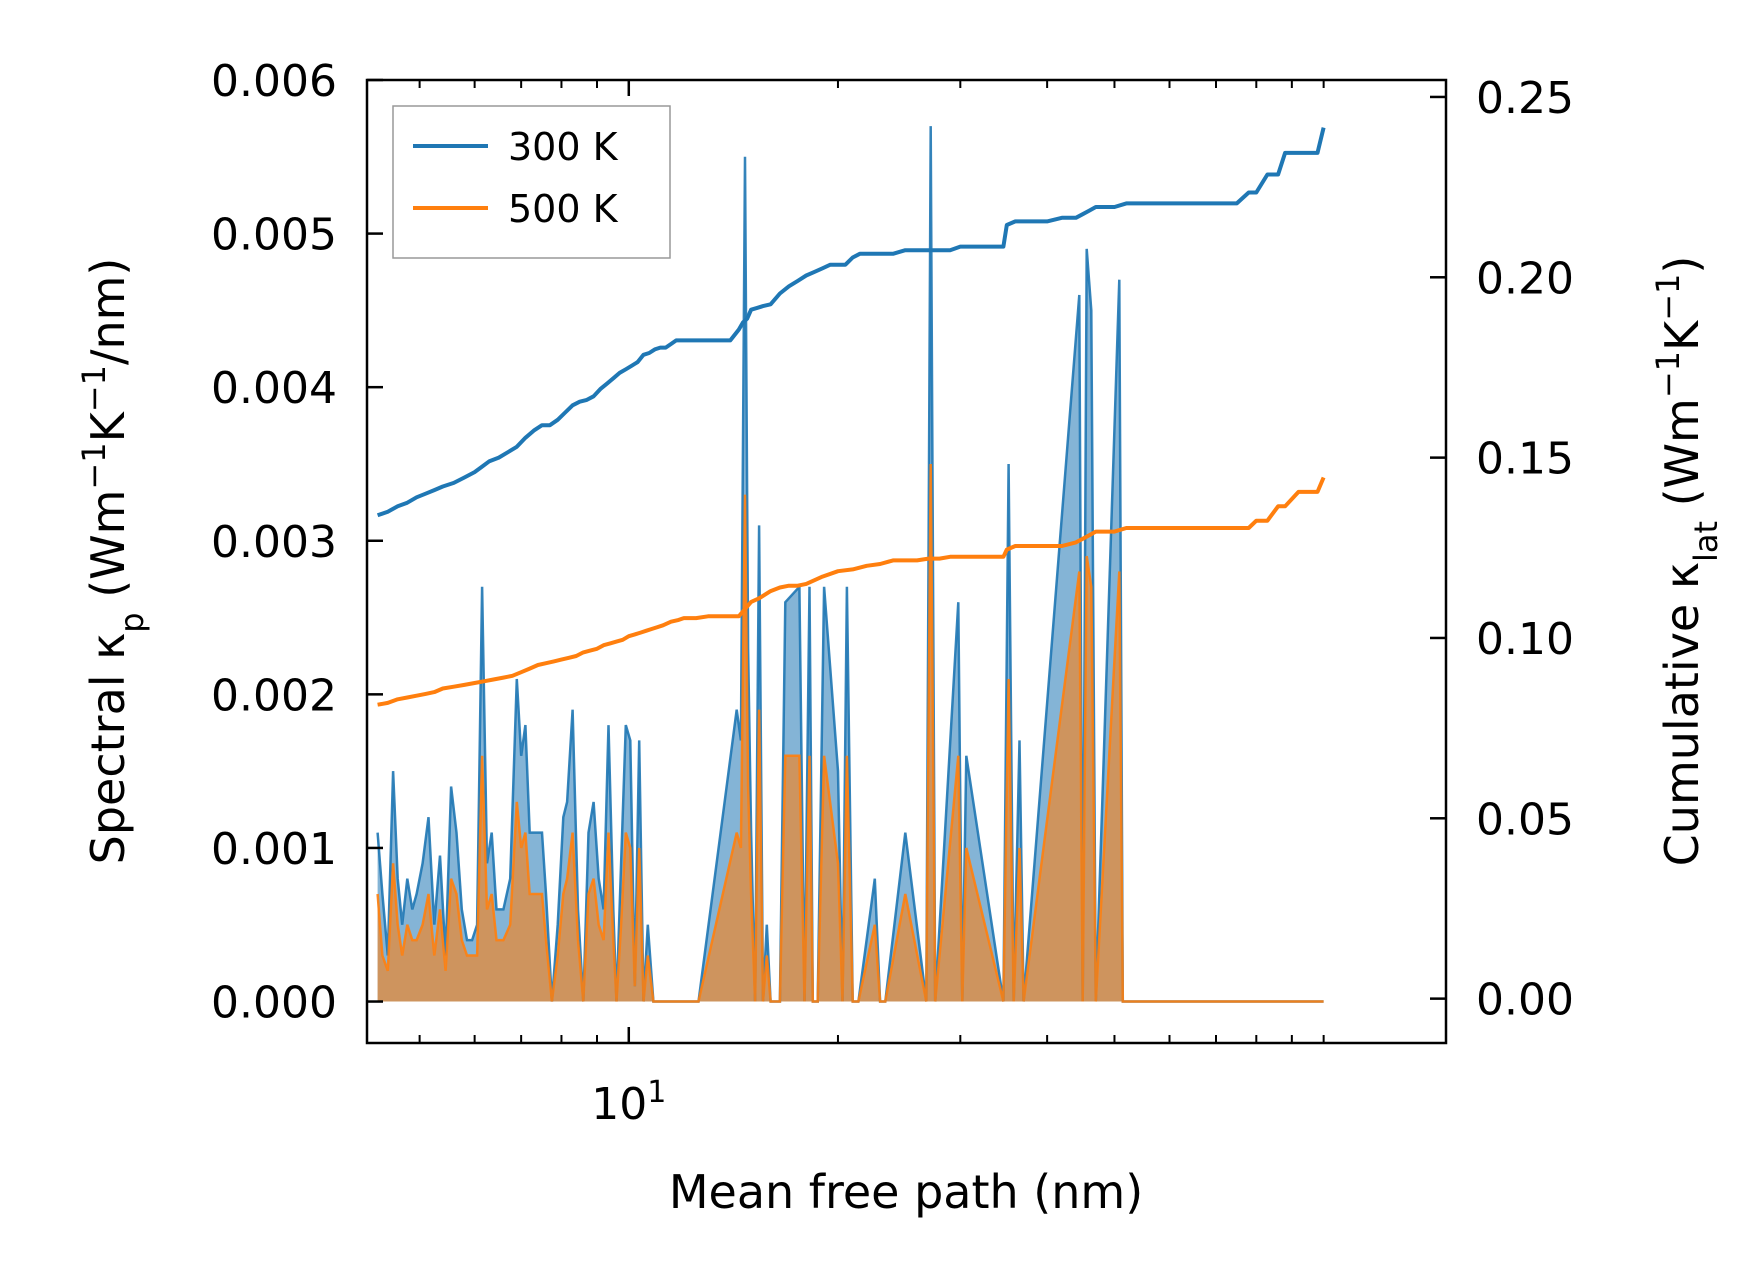 Image resolution: width=1753 pixels, height=1273 pixels. I want to click on right-tick-label: 0.15, so click(1525, 459).